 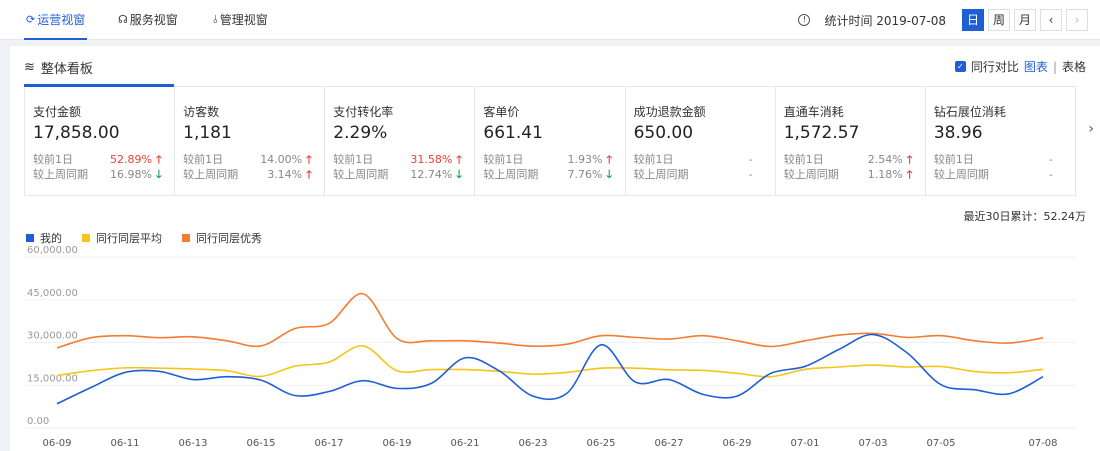 I want to click on tab-management: ⫰ 管理视窗, so click(x=240, y=20).